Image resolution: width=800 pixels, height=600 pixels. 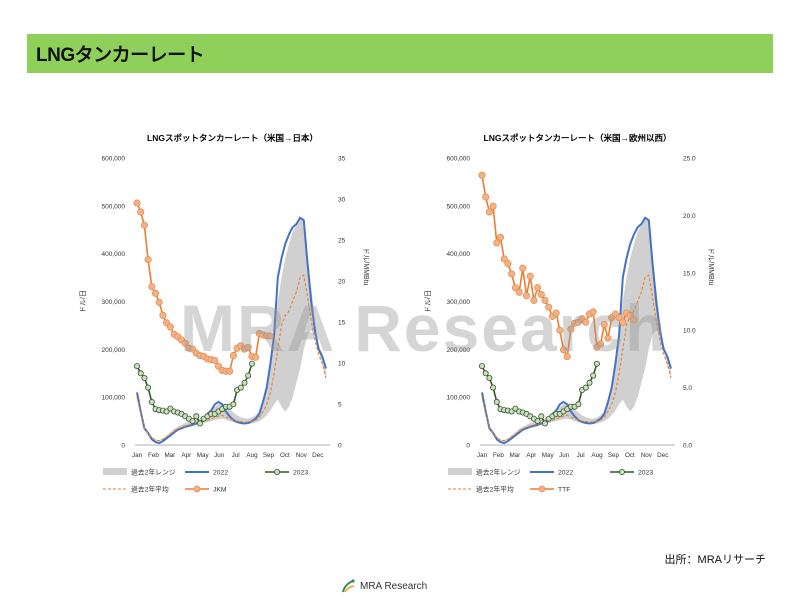 What do you see at coordinates (342, 282) in the screenshot?
I see `y2-tick-label: 20` at bounding box center [342, 282].